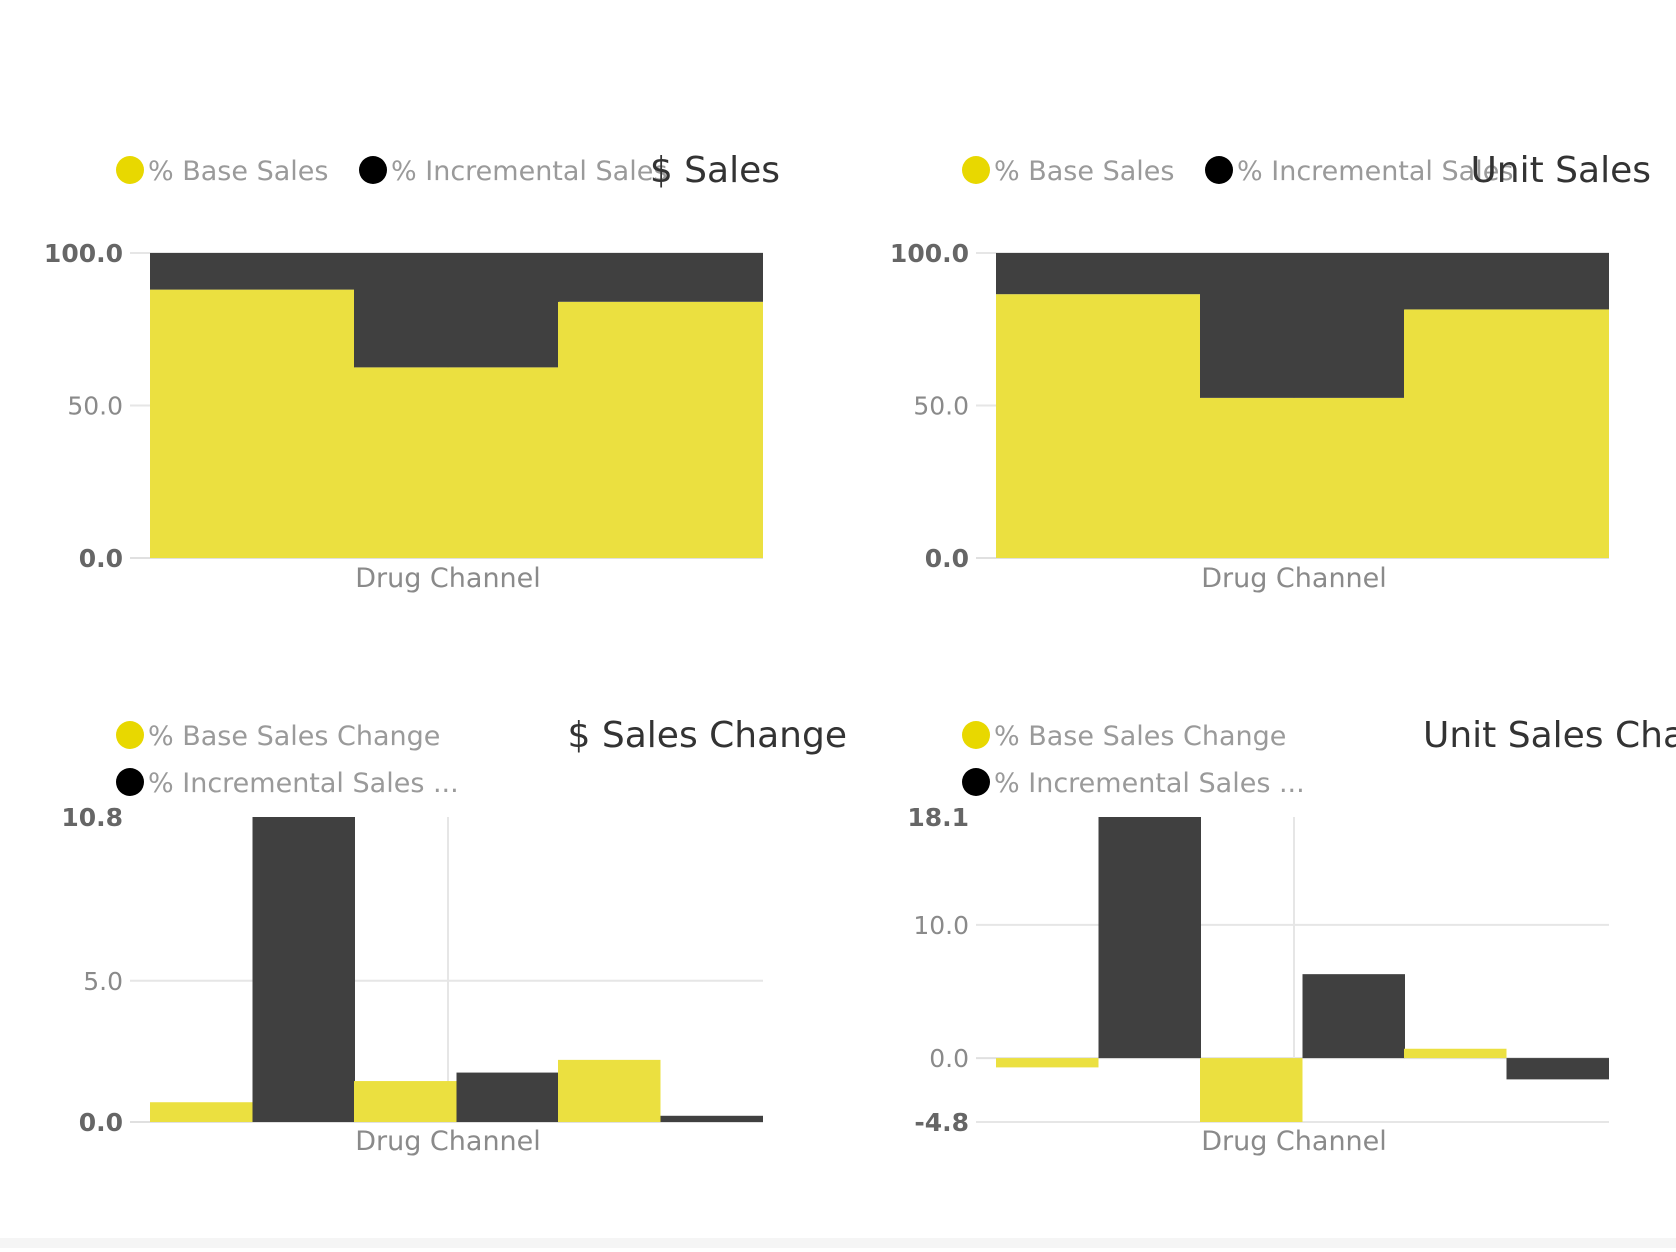  Describe the element at coordinates (938, 817) in the screenshot. I see `y-tick-label: 18.1` at that location.